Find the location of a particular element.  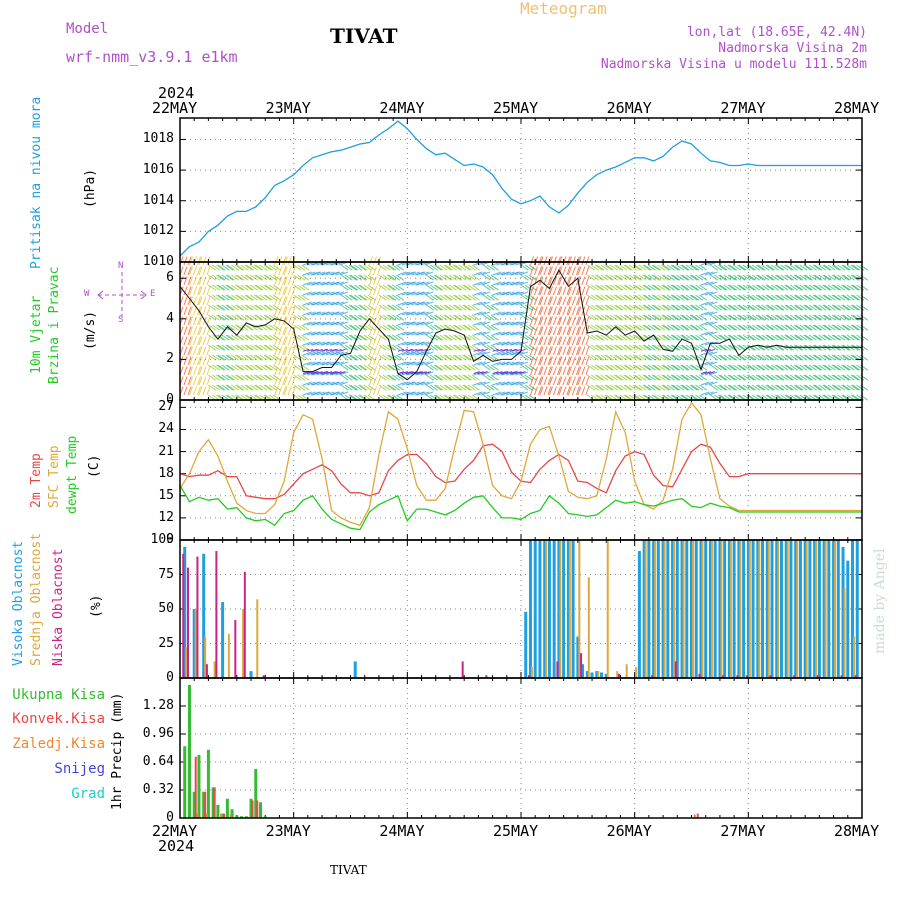

compass-east: E is located at coordinates (153, 294).